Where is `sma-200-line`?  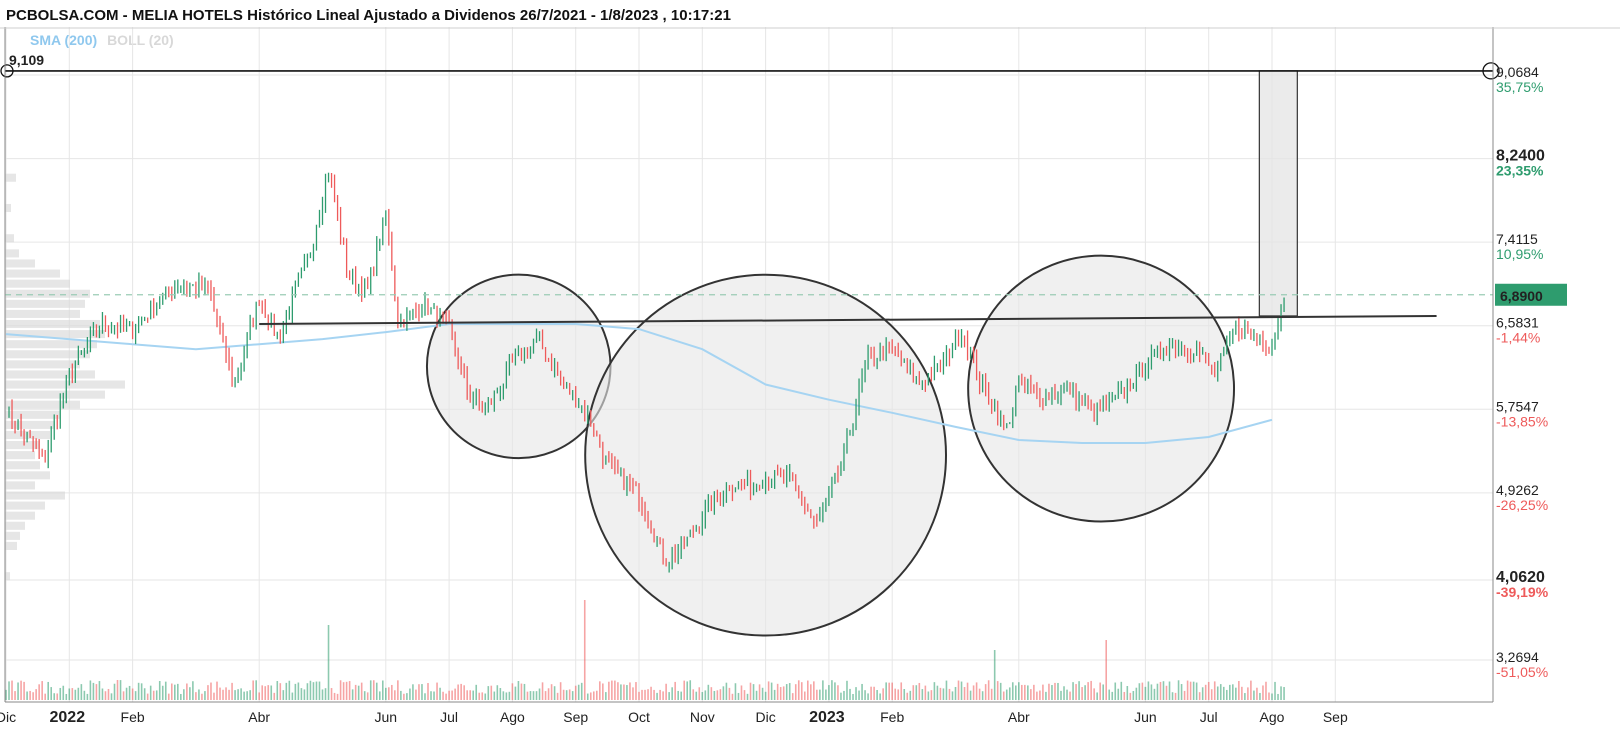
sma-200-line is located at coordinates (639, 383).